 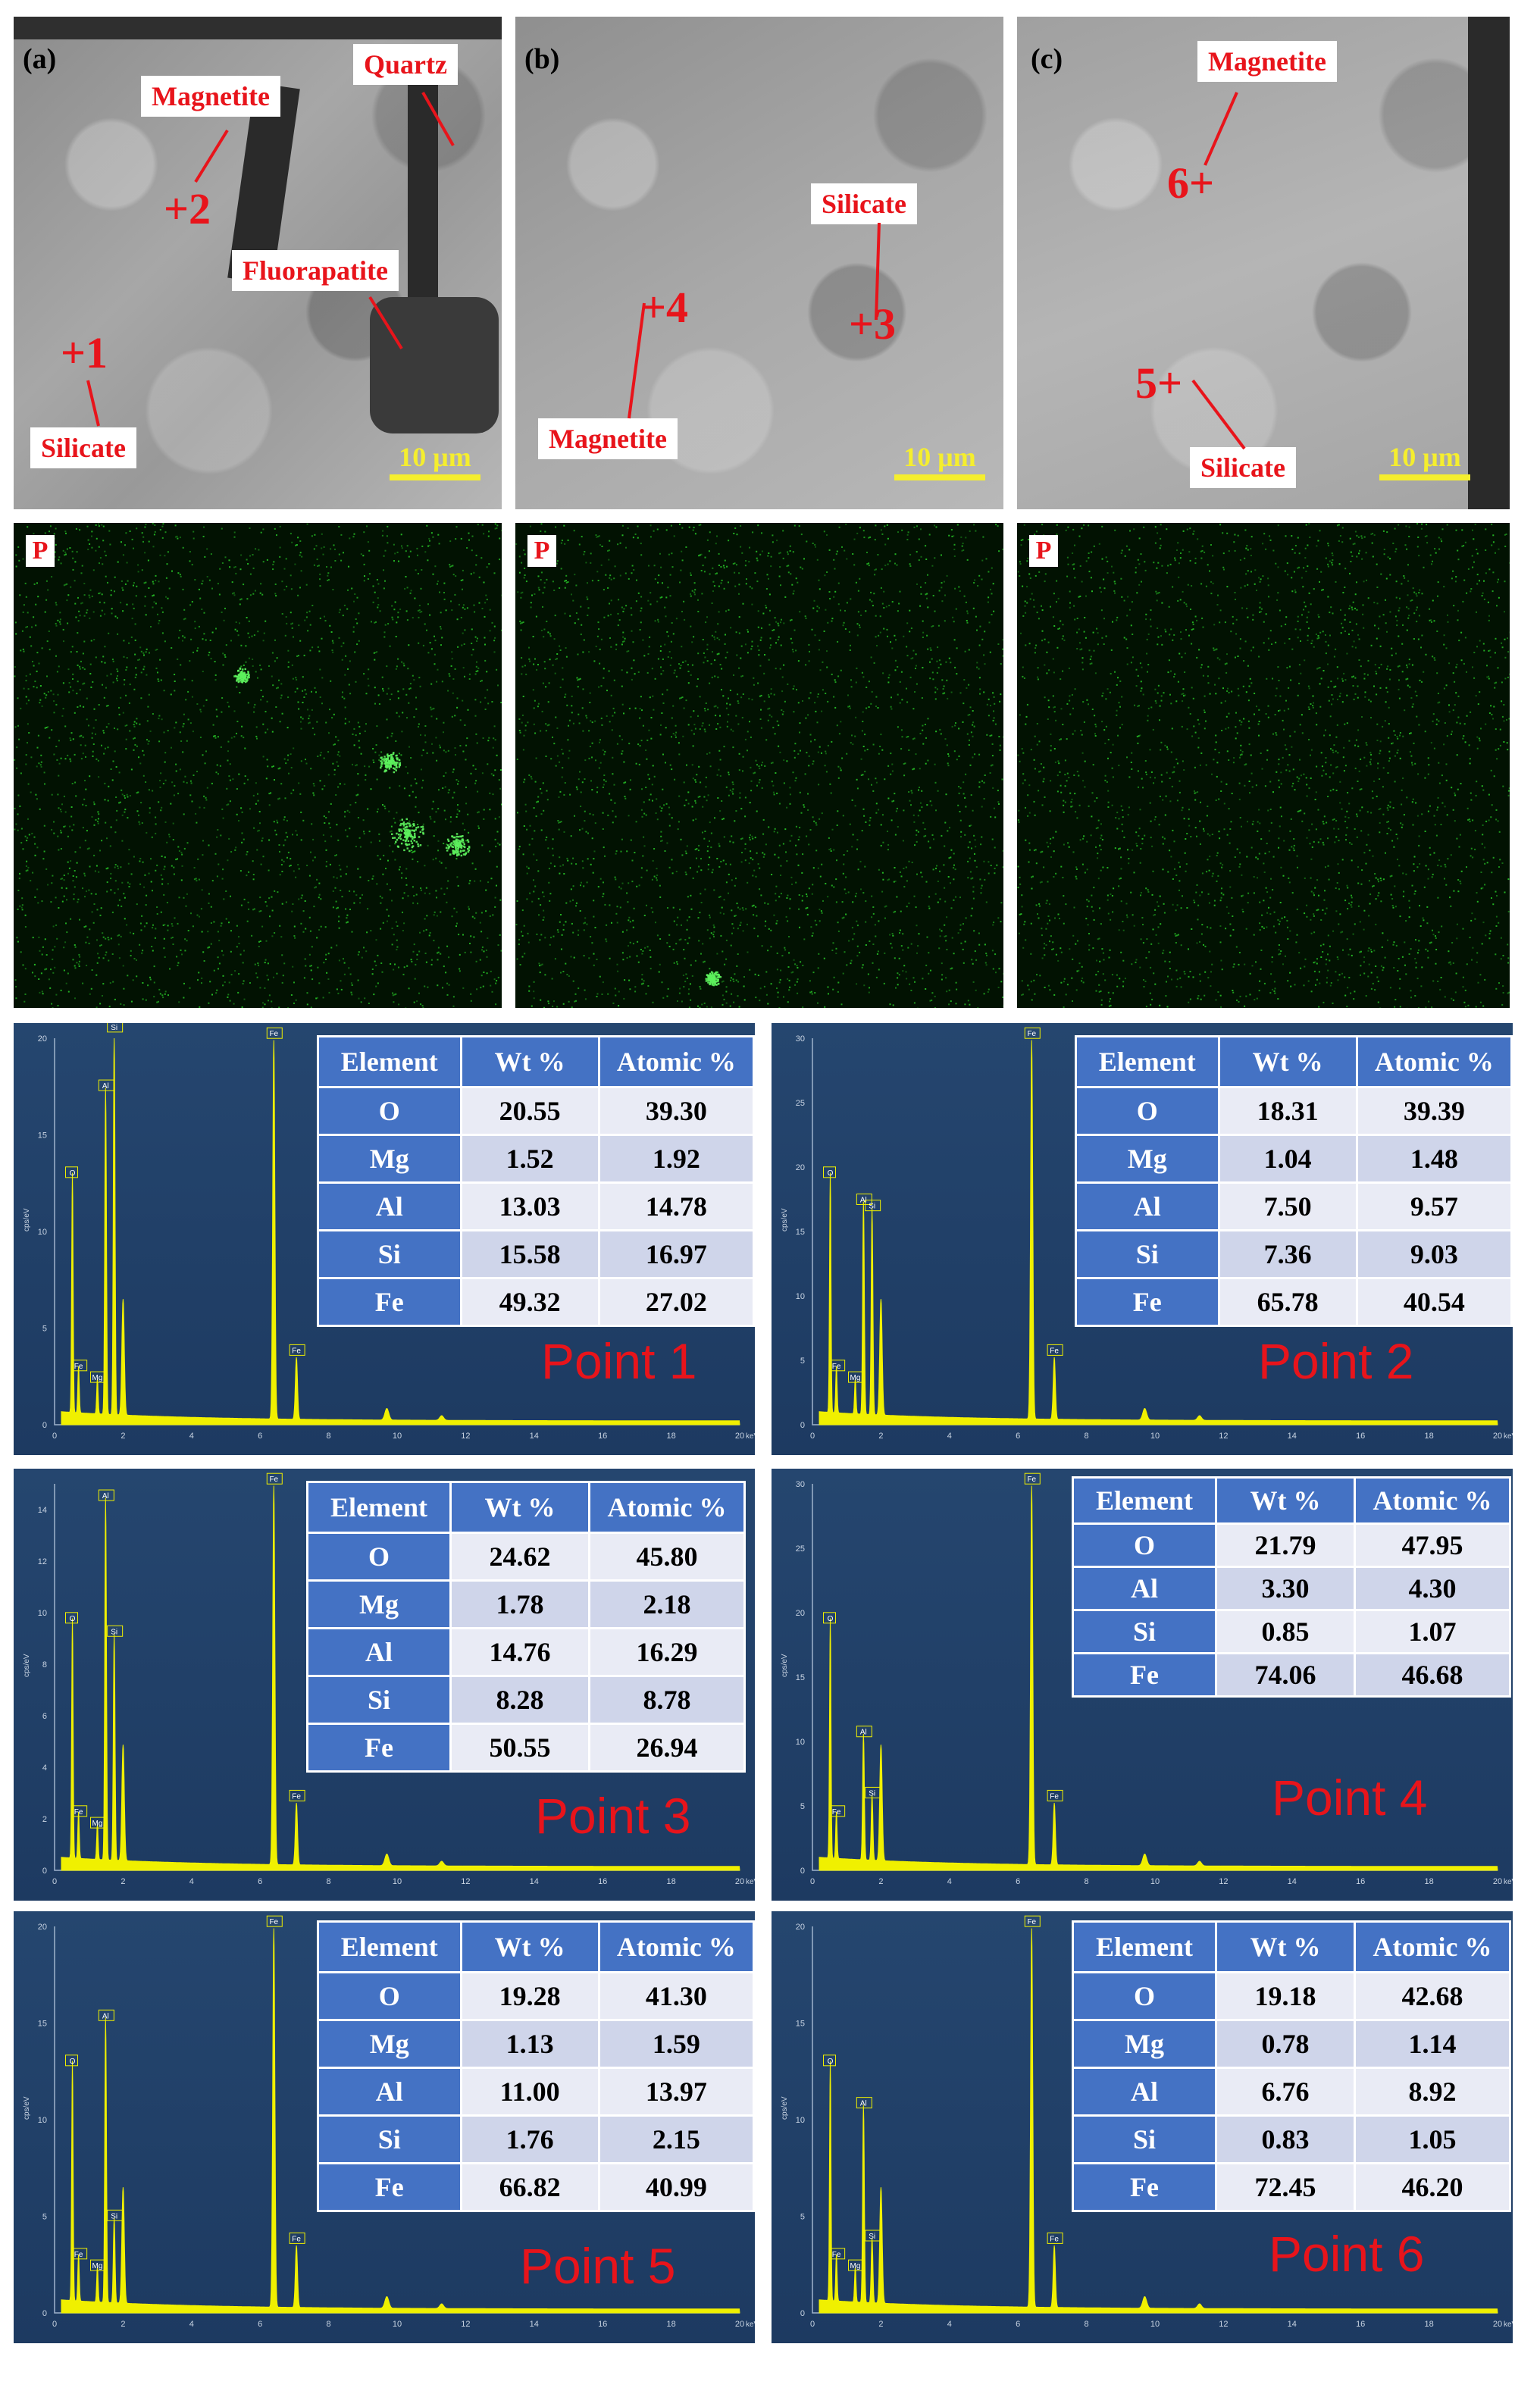 I want to click on p-map-b-label: P, so click(x=541, y=551).